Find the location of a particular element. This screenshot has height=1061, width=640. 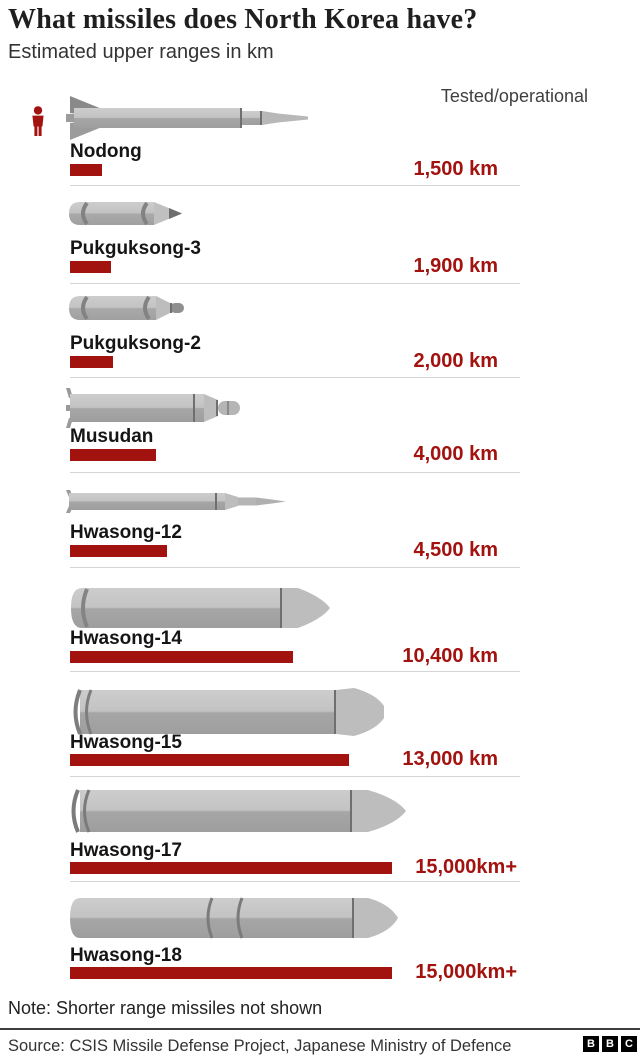

range-value: 1,900 km is located at coordinates (455, 266).